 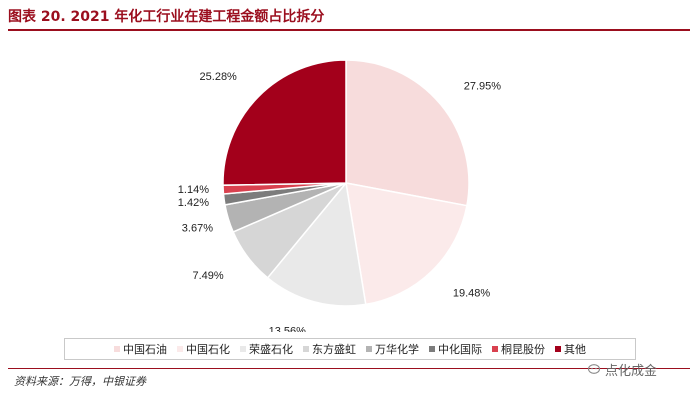 I want to click on slice-label-5: 1.42%, so click(x=193, y=203).